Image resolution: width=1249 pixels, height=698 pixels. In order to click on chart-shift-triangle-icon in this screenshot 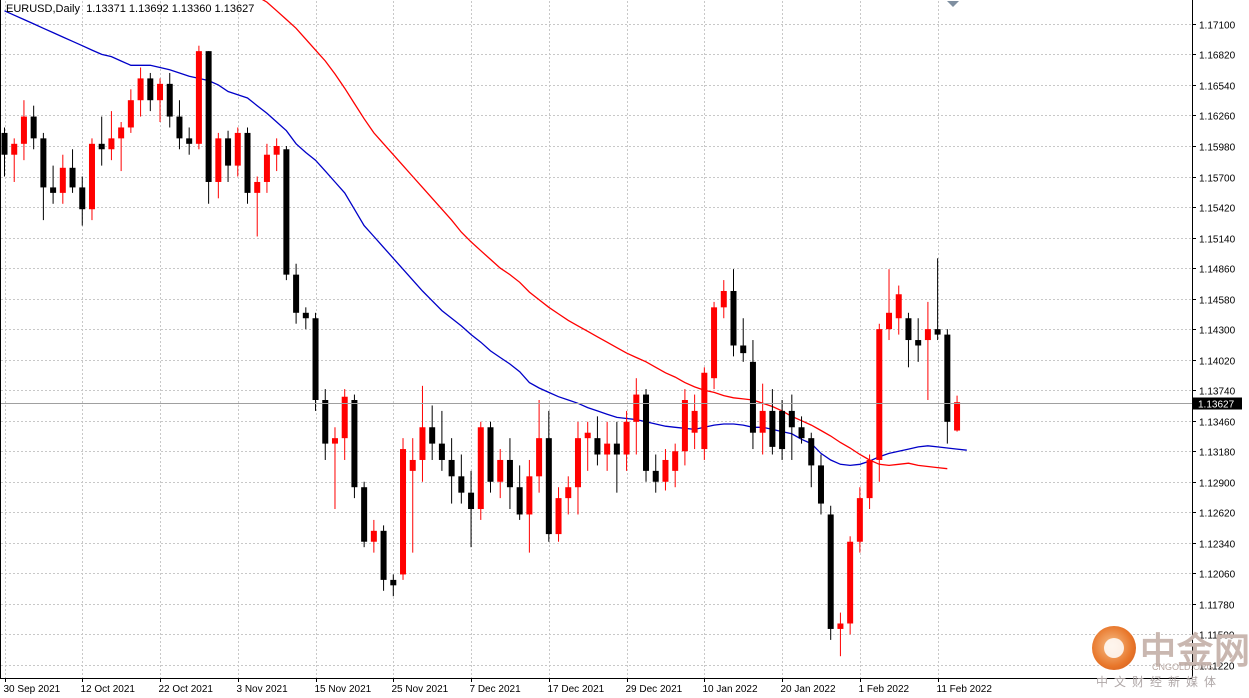, I will do `click(953, 4)`.